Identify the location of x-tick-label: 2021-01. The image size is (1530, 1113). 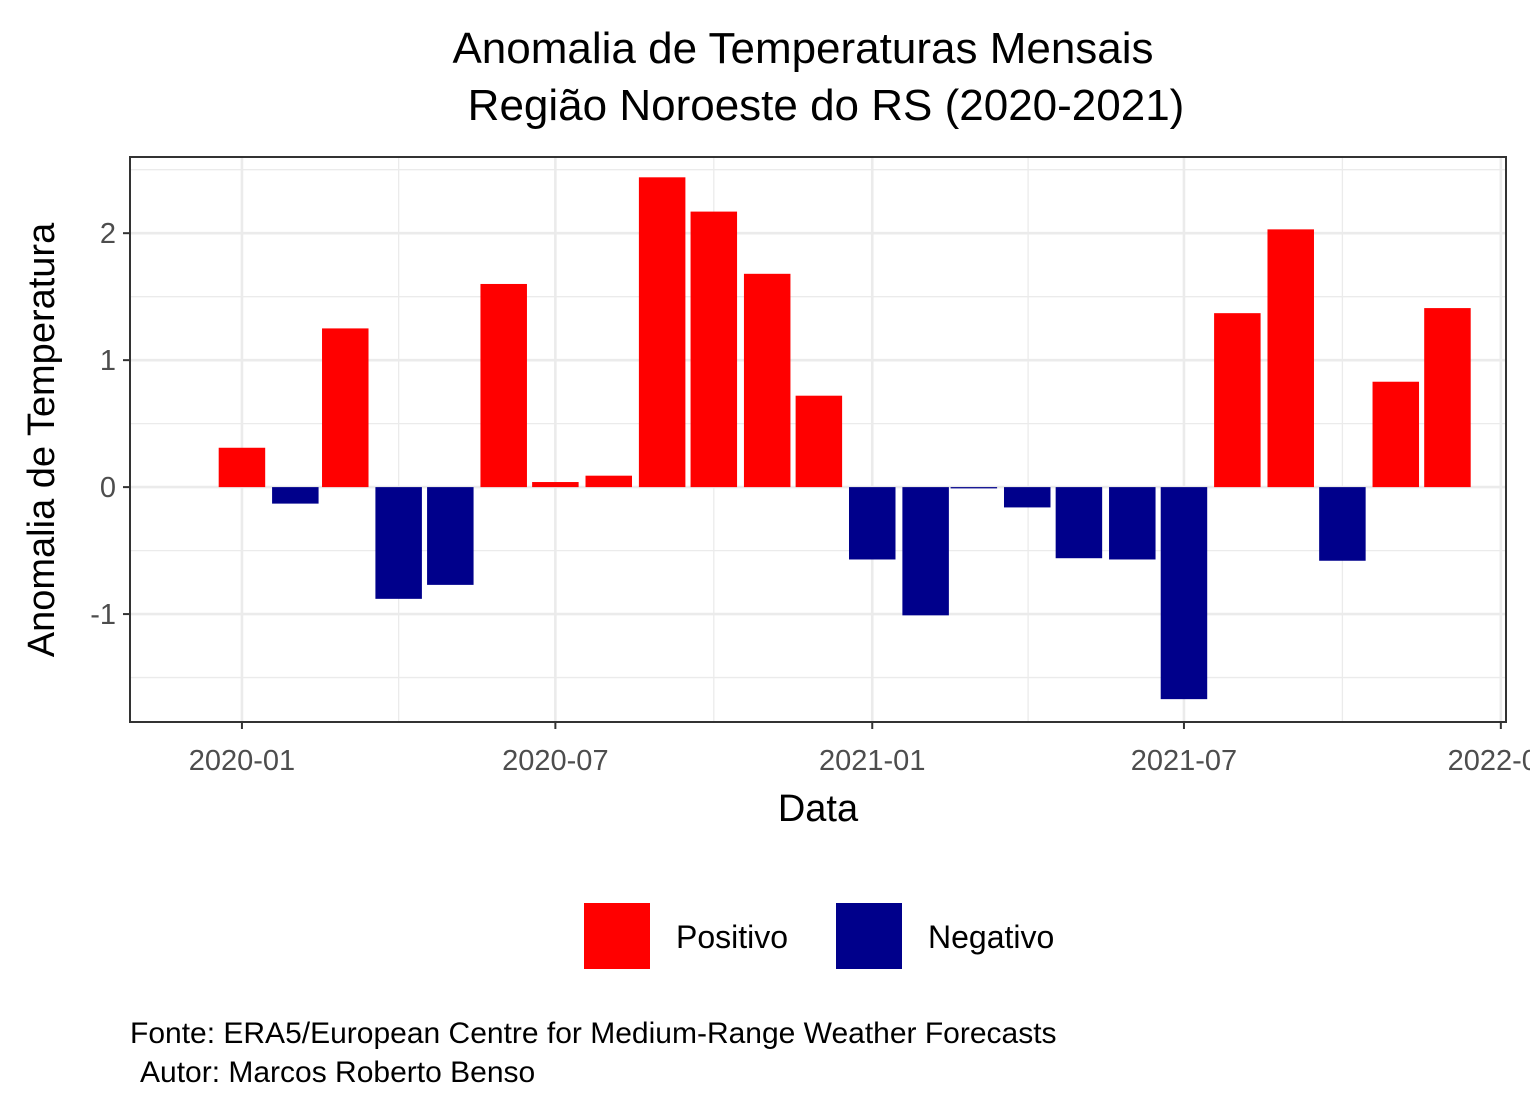
(872, 761).